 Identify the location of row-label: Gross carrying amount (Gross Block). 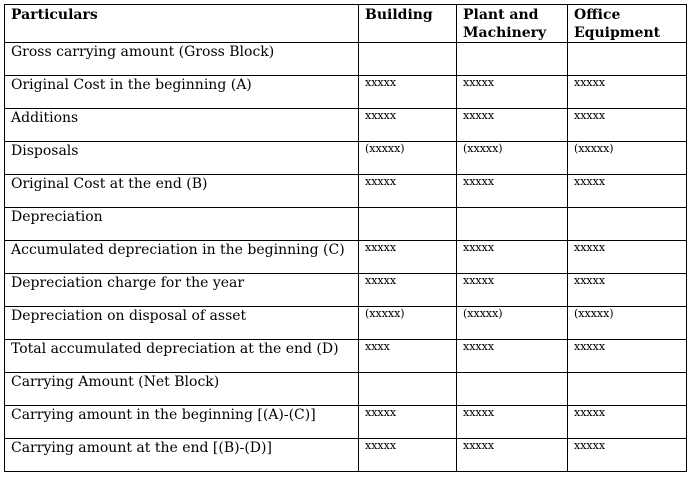
(181, 59).